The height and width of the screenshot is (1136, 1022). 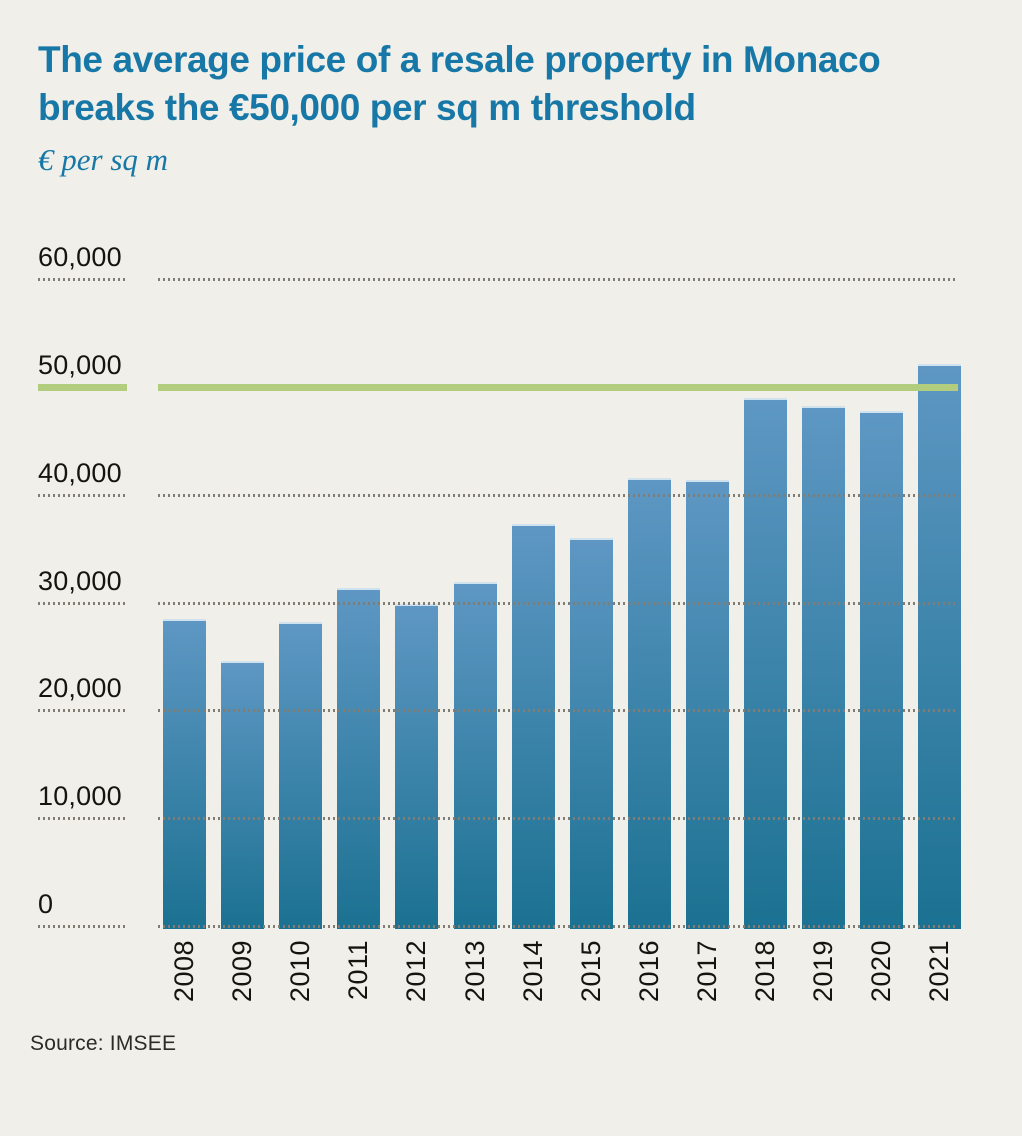 What do you see at coordinates (707, 971) in the screenshot?
I see `x-tick-label: 2017` at bounding box center [707, 971].